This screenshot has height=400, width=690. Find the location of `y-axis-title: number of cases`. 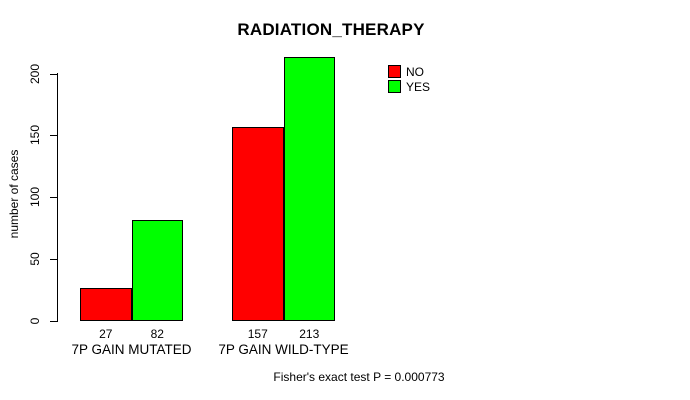

y-axis-title: number of cases is located at coordinates (14, 194).